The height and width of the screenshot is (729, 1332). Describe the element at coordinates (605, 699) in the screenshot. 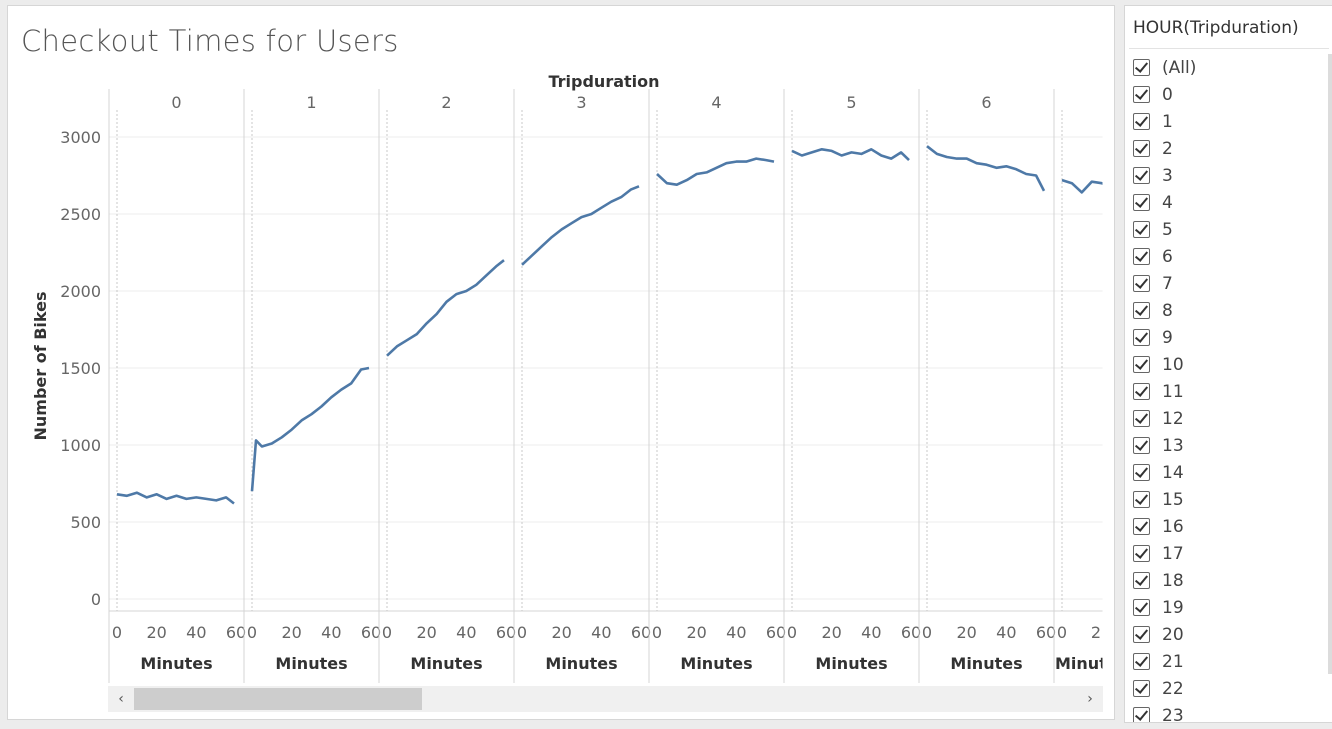

I see `horizontal-scrollbar: ‹ ›` at that location.